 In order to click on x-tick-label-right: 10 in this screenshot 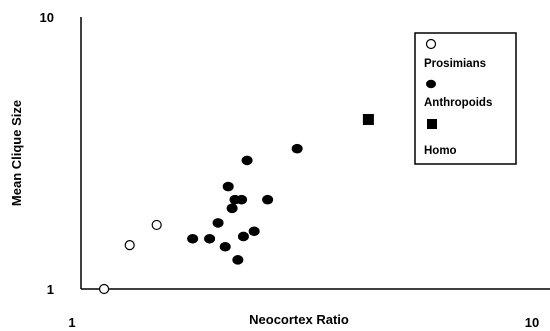, I will do `click(532, 322)`.